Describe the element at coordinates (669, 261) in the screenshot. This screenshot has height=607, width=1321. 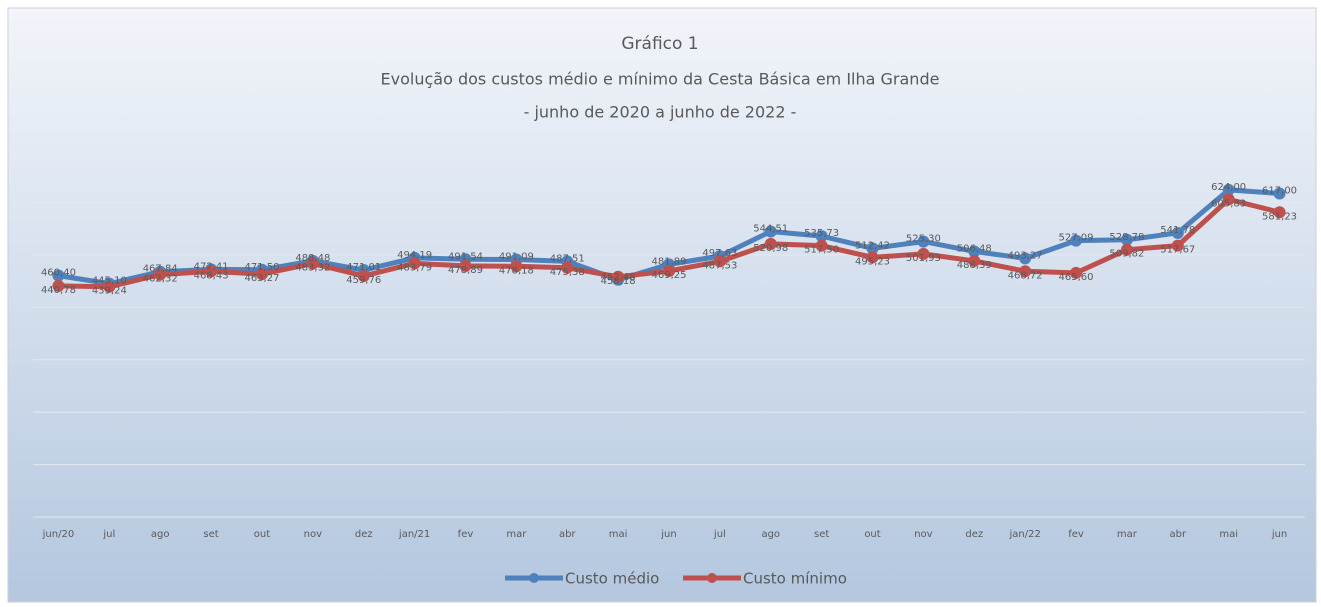
I see `data-label: 481,89` at that location.